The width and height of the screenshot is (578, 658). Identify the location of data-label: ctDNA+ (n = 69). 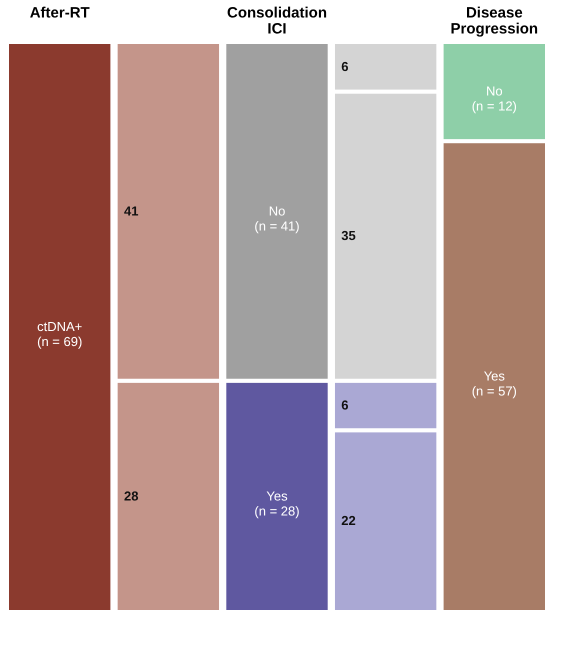
(59, 334).